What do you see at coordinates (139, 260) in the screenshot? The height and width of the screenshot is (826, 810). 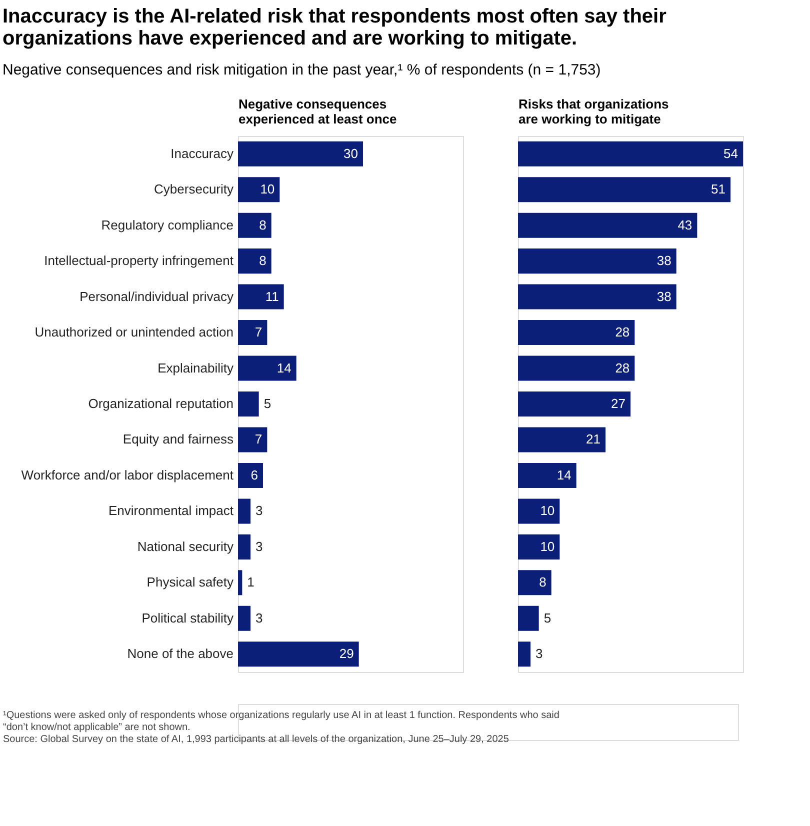 I see `y-tick-label: Intellectual-property infringement` at bounding box center [139, 260].